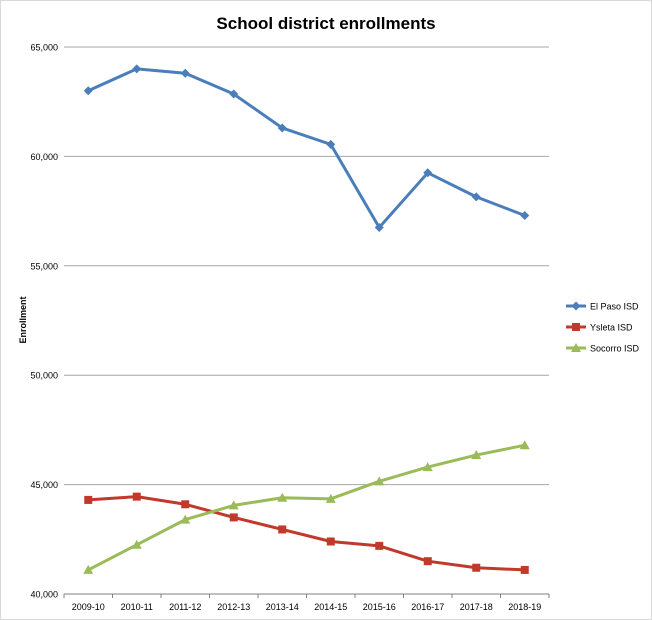 The image size is (652, 620). I want to click on x-tick-label: 2014-15, so click(330, 607).